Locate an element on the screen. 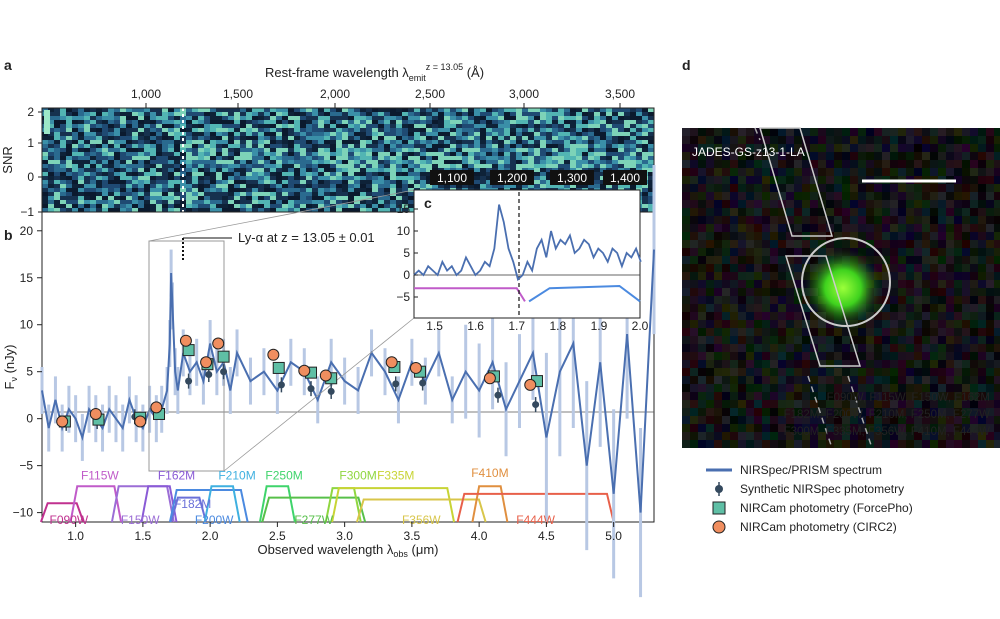 Image resolution: width=1000 pixels, height=619 pixels. main-yticks: 20 15 10 5 0 −5 −10 is located at coordinates (27, 372).